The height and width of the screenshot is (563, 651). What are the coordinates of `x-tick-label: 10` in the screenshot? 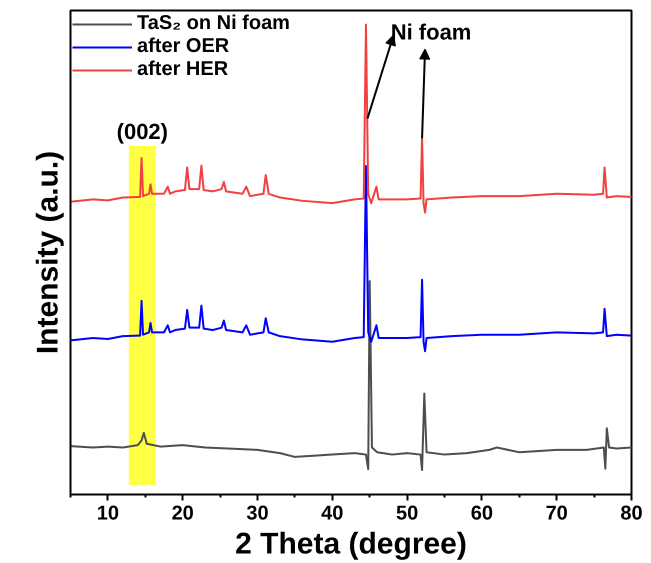 It's located at (108, 513).